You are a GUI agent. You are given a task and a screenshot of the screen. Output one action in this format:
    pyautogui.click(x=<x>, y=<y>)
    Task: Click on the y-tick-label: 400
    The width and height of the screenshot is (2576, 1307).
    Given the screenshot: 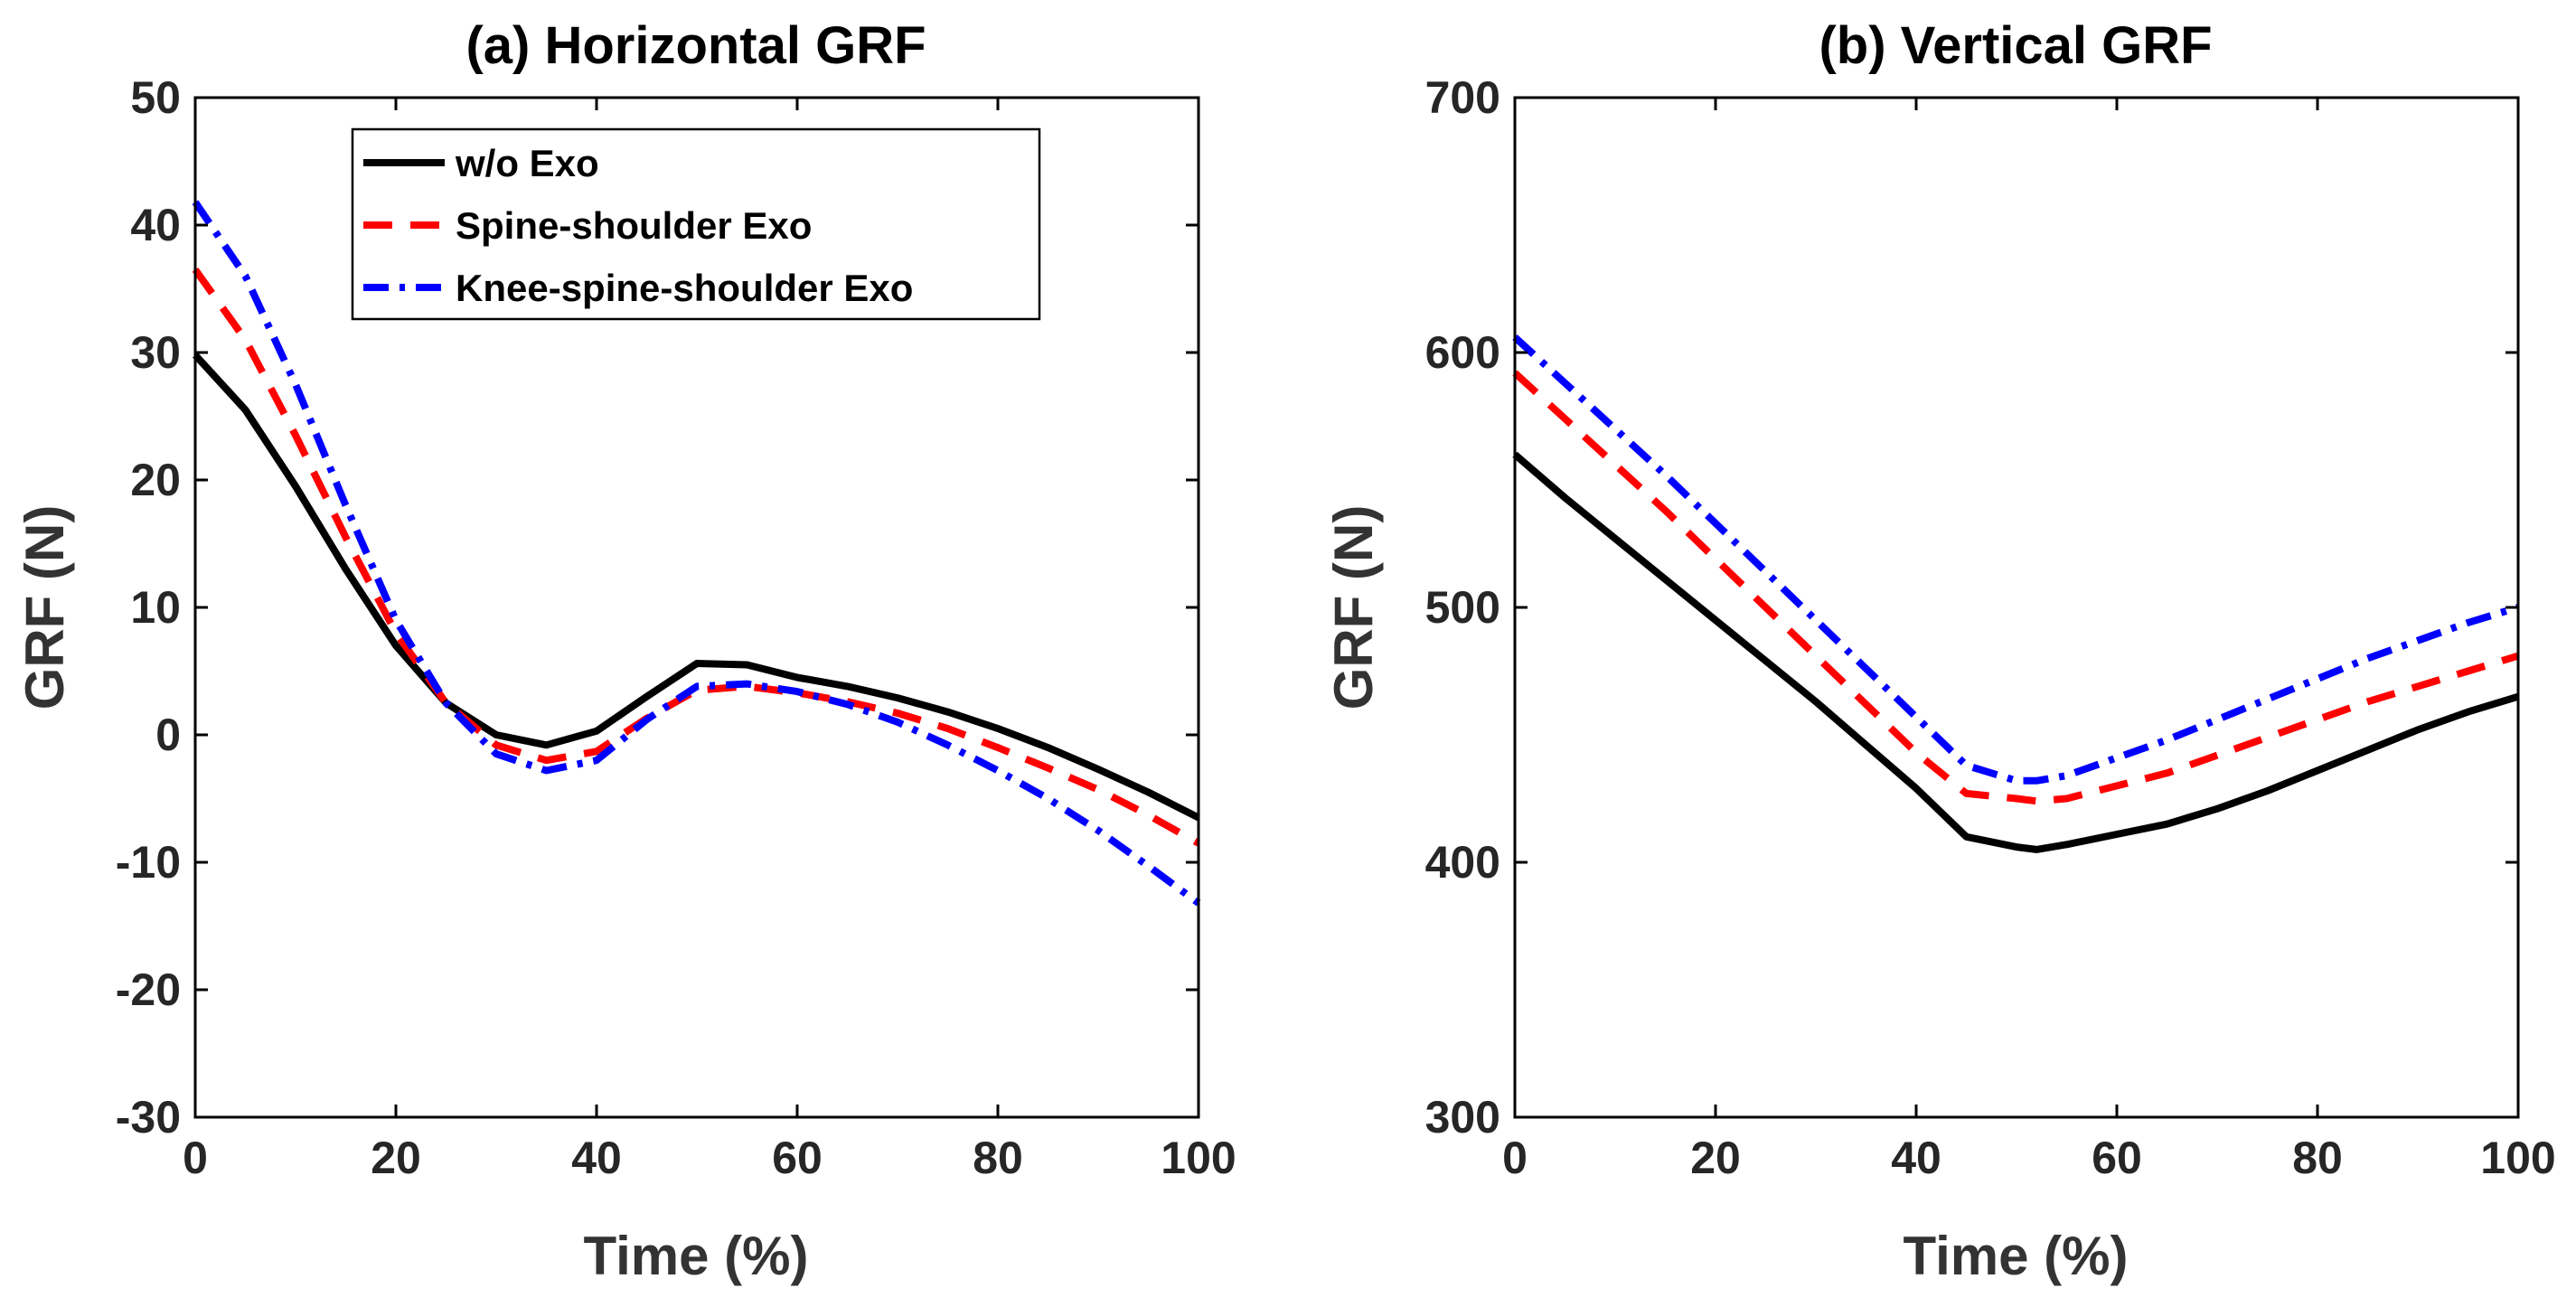 What is the action you would take?
    pyautogui.click(x=1463, y=862)
    